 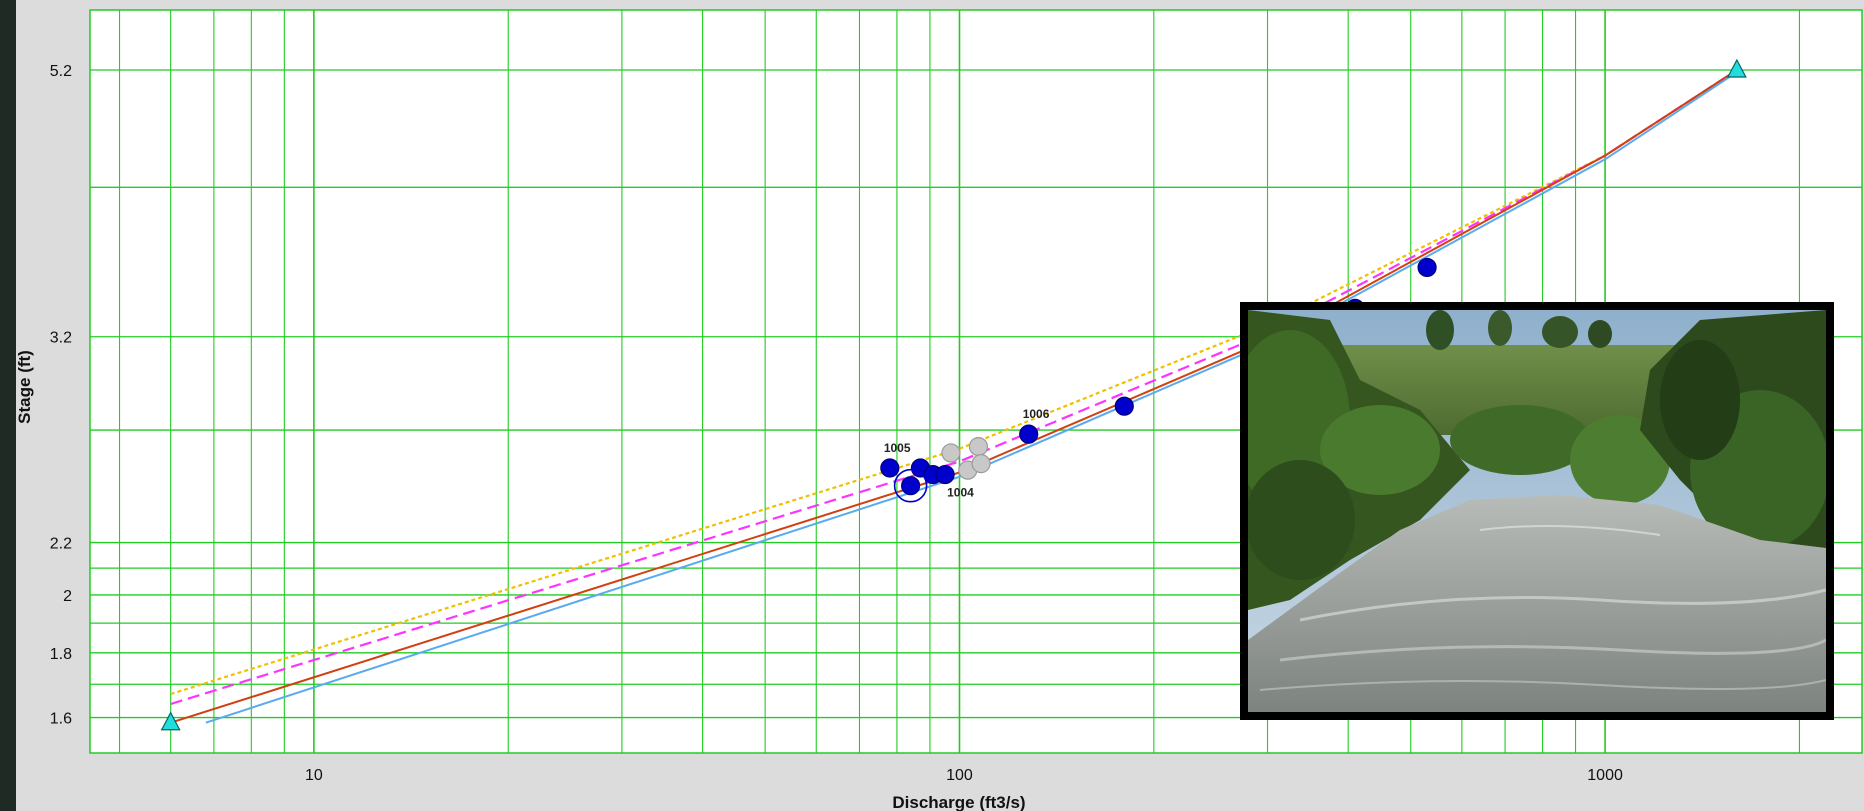 I want to click on selected-point-ring, so click(x=910, y=485).